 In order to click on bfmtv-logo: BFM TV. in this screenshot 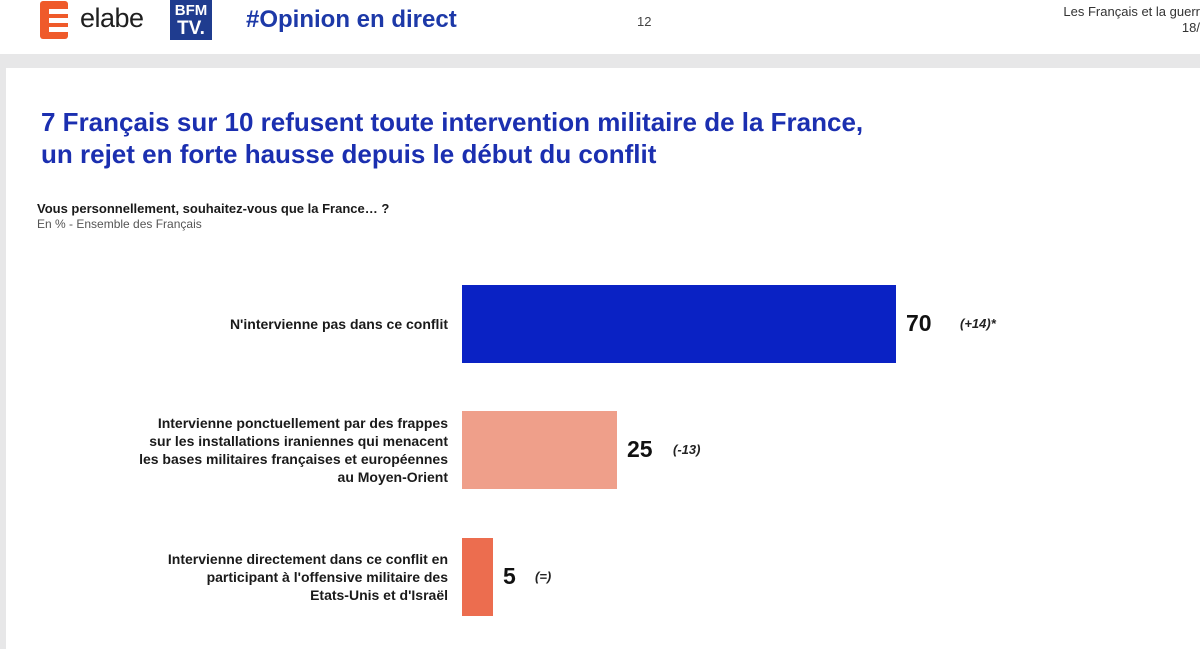, I will do `click(191, 20)`.